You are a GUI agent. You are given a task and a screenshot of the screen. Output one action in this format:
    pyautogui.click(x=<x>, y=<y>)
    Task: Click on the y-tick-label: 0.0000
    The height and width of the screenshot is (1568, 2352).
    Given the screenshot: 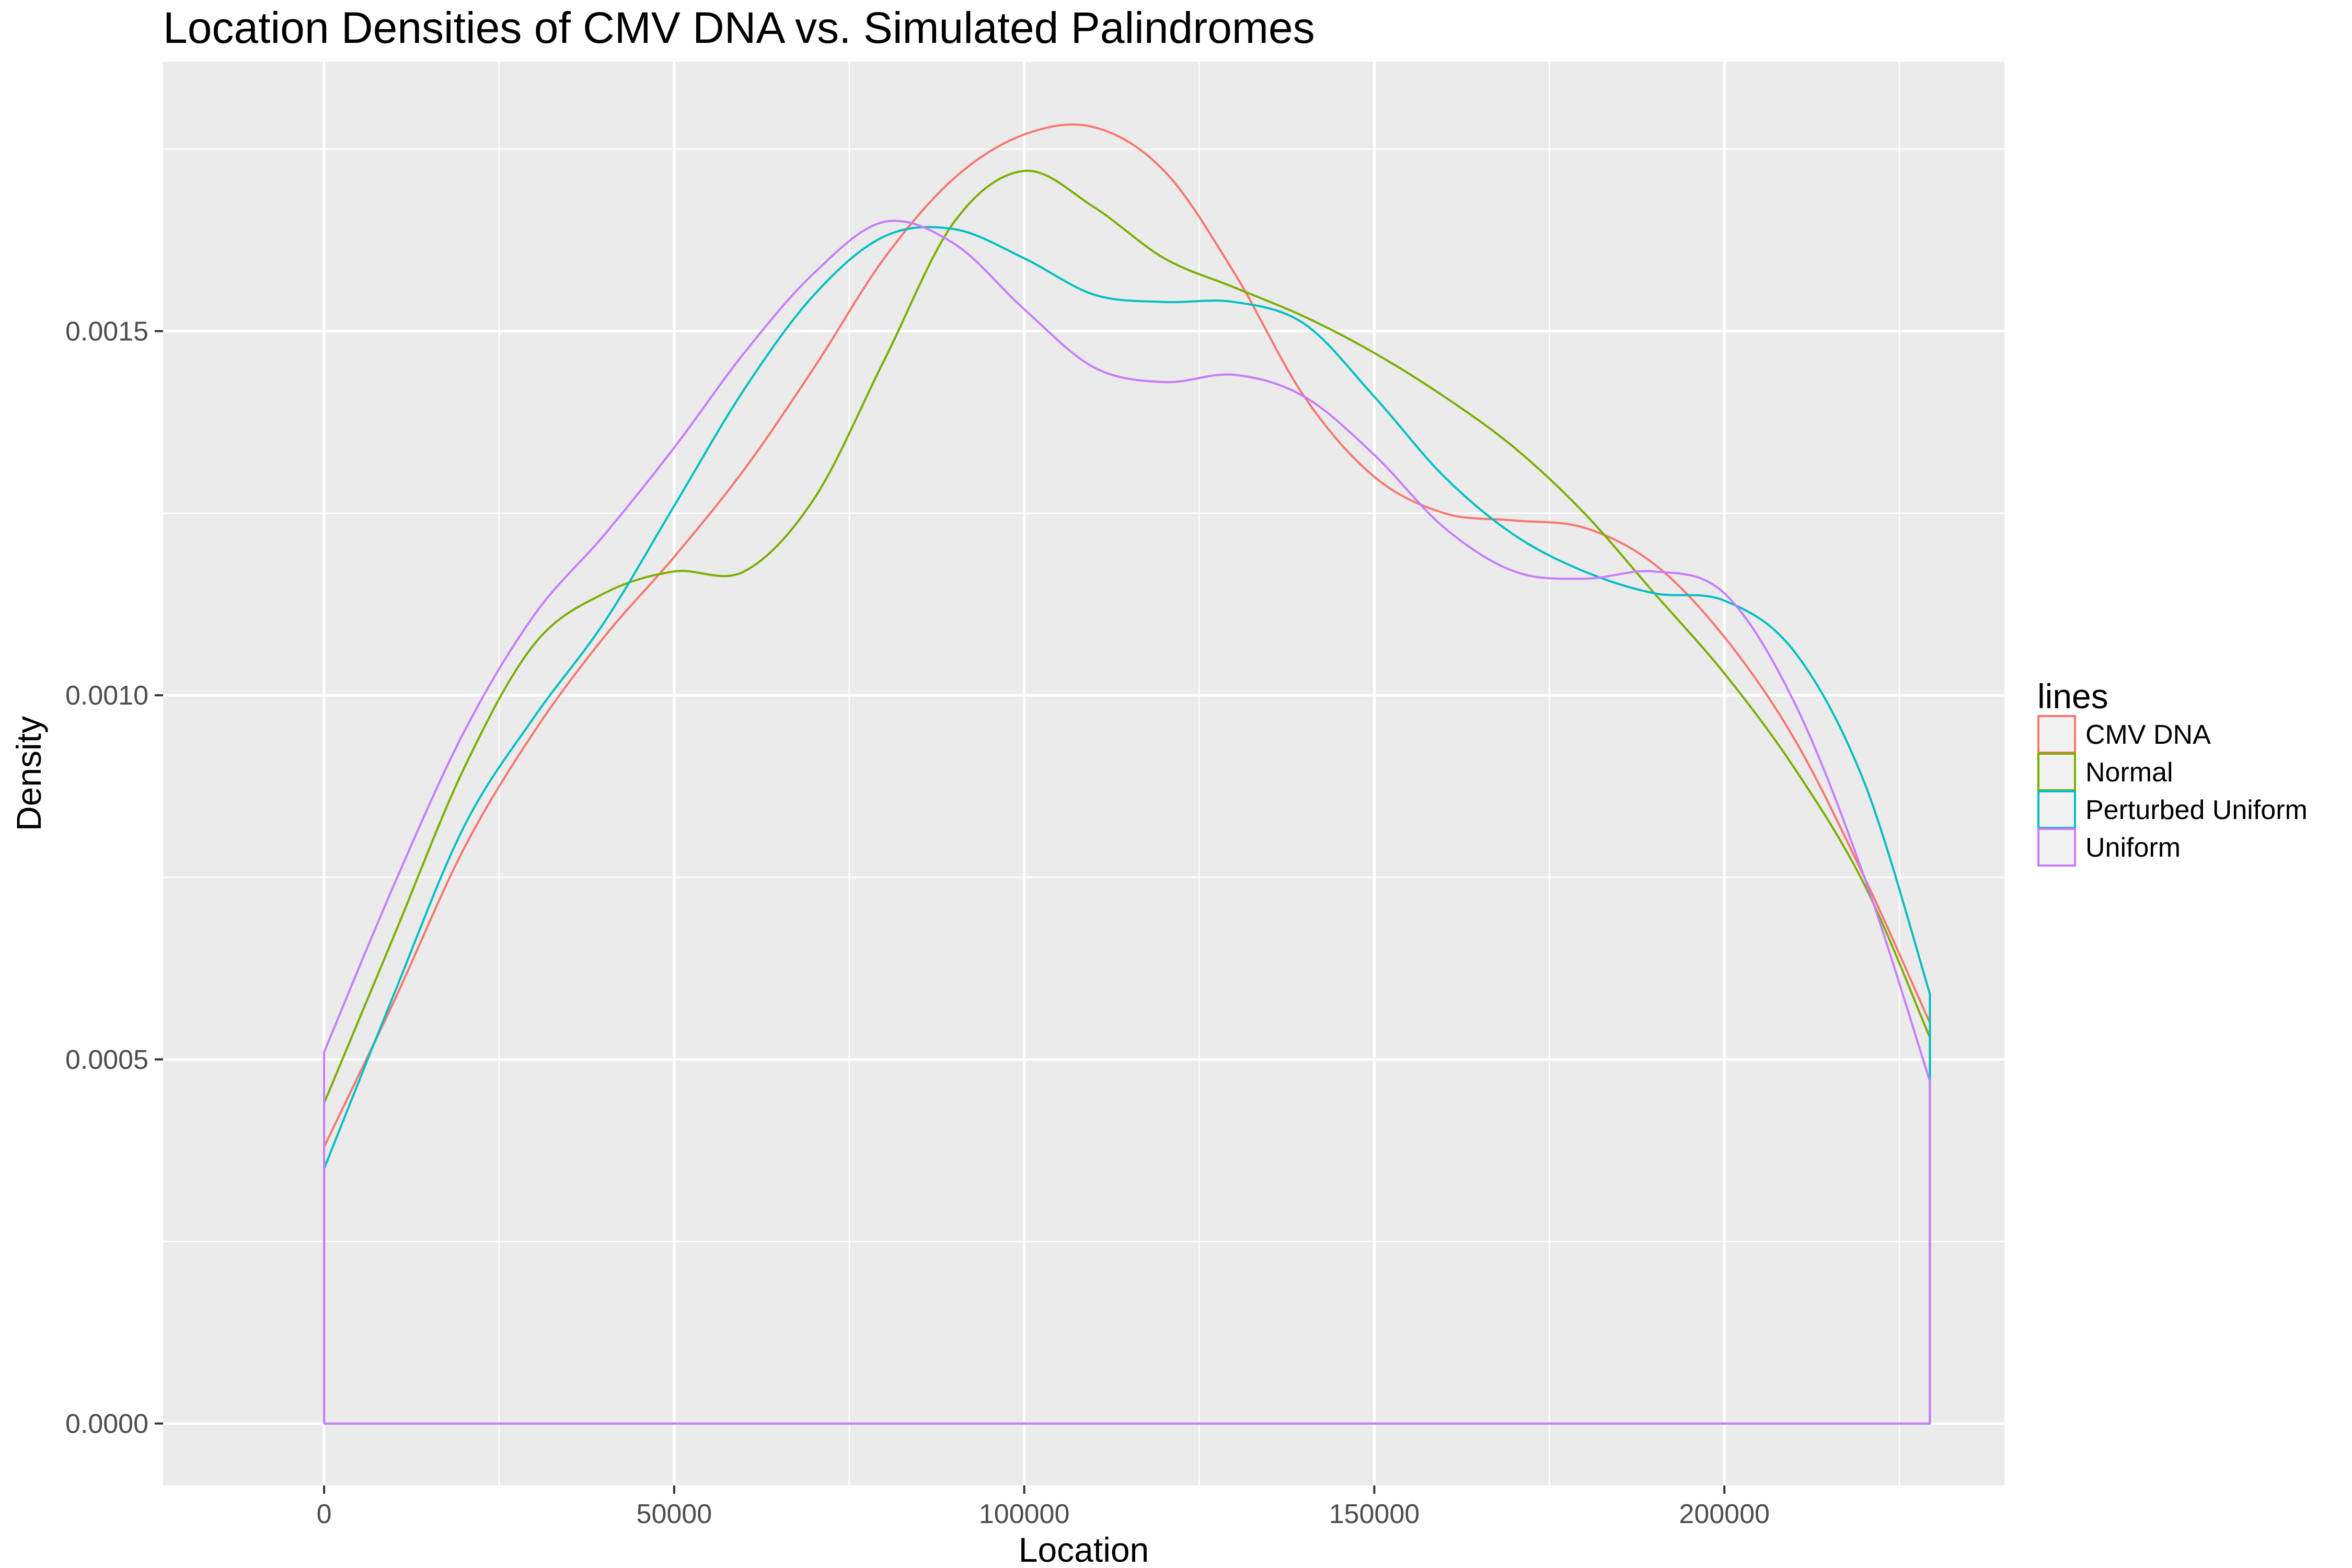 What is the action you would take?
    pyautogui.click(x=106, y=1424)
    